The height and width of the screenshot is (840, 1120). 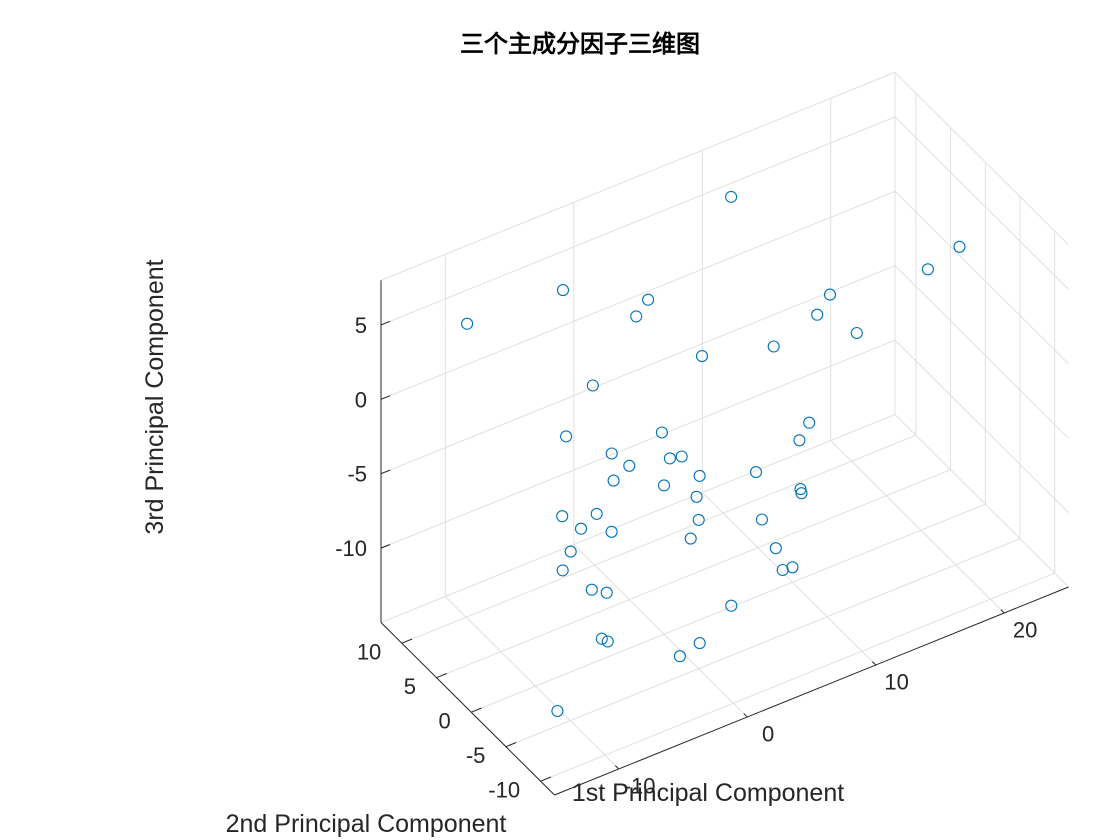 I want to click on y-axis-line, so click(x=467, y=709).